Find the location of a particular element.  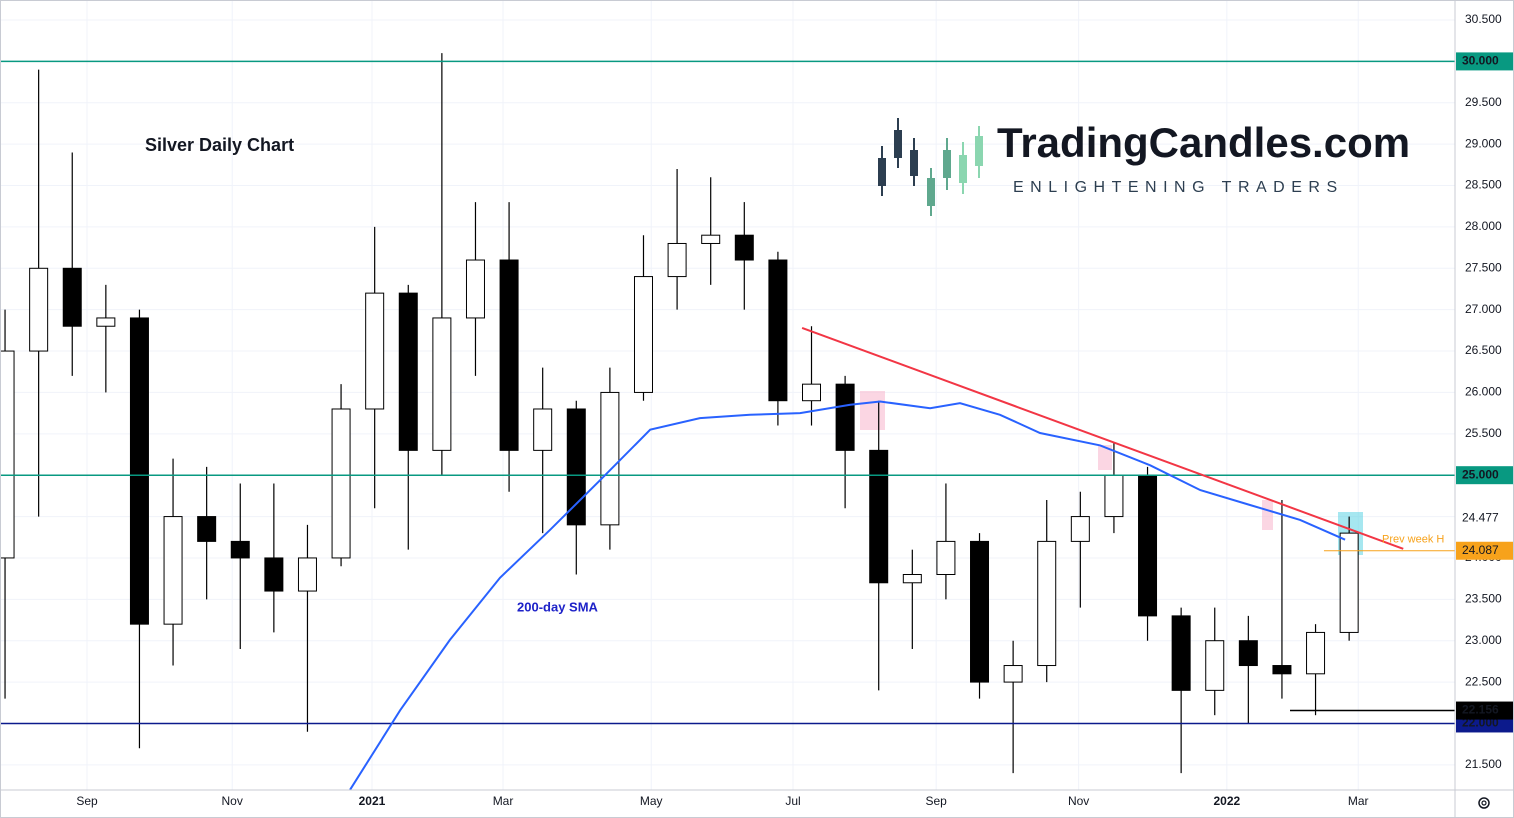

settings-icon is located at coordinates (1484, 803).